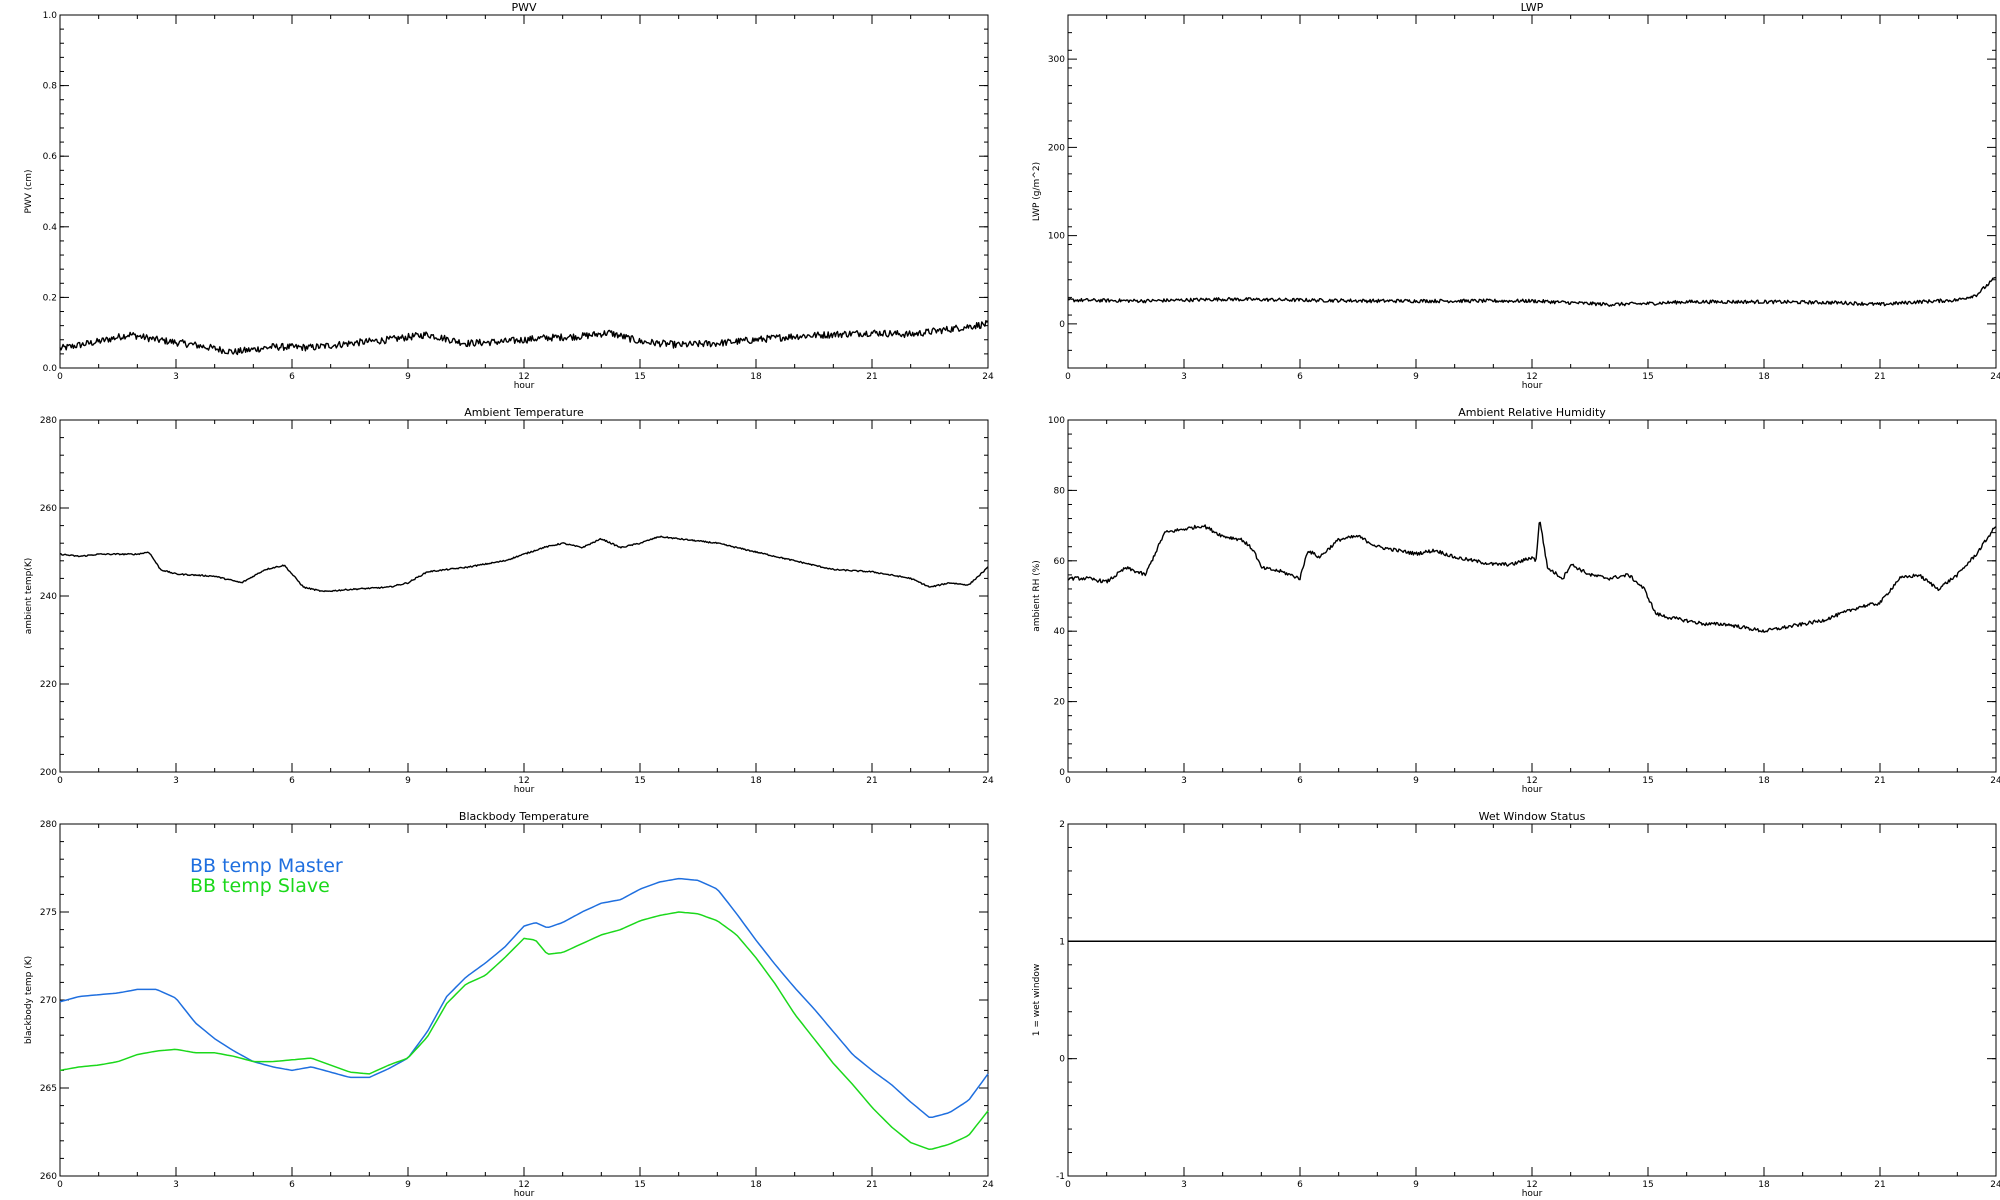 The image size is (2000, 1200). I want to click on y-tick-label: 2, so click(1062, 825).